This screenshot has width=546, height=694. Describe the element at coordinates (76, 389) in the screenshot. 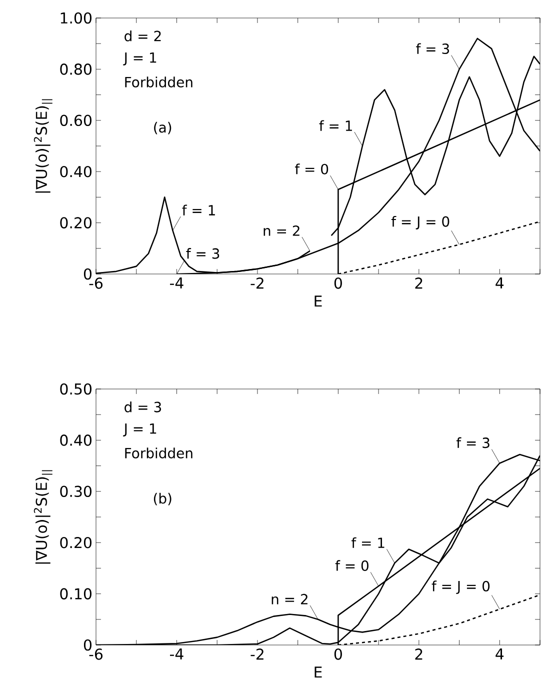

I see `y-tick-label: 0.50` at that location.